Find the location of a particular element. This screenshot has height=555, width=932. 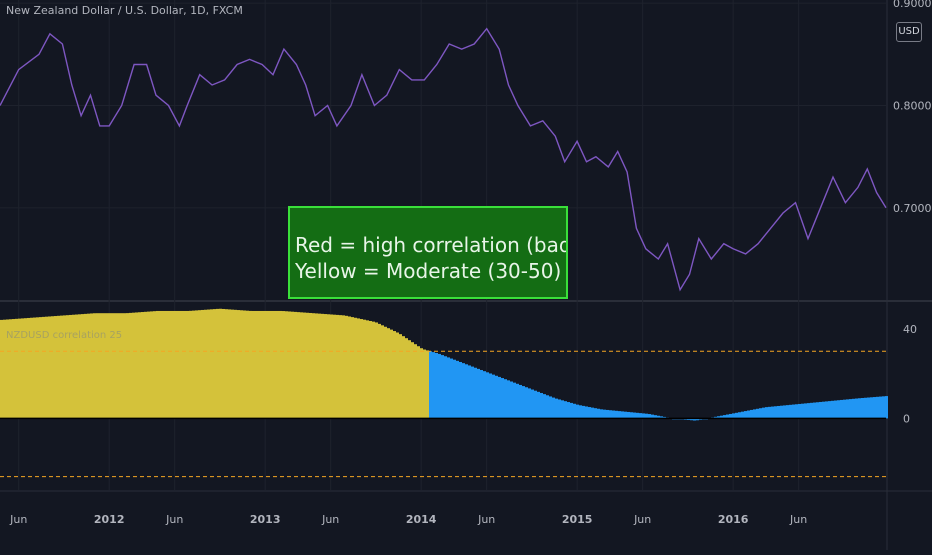

time-tick-label: 2013 is located at coordinates (265, 519).